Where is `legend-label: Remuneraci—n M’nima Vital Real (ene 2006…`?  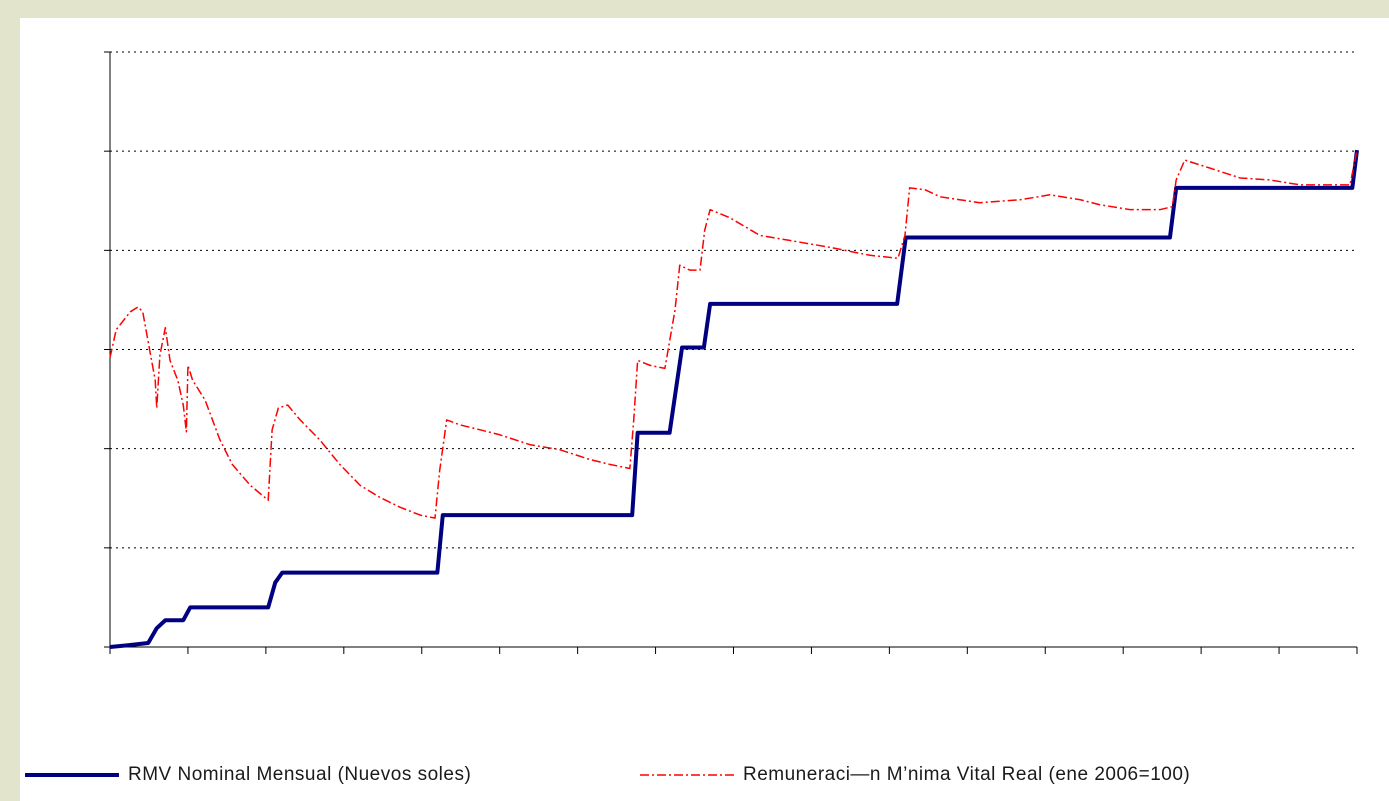
legend-label: Remuneraci—n M’nima Vital Real (ene 2006… is located at coordinates (966, 774).